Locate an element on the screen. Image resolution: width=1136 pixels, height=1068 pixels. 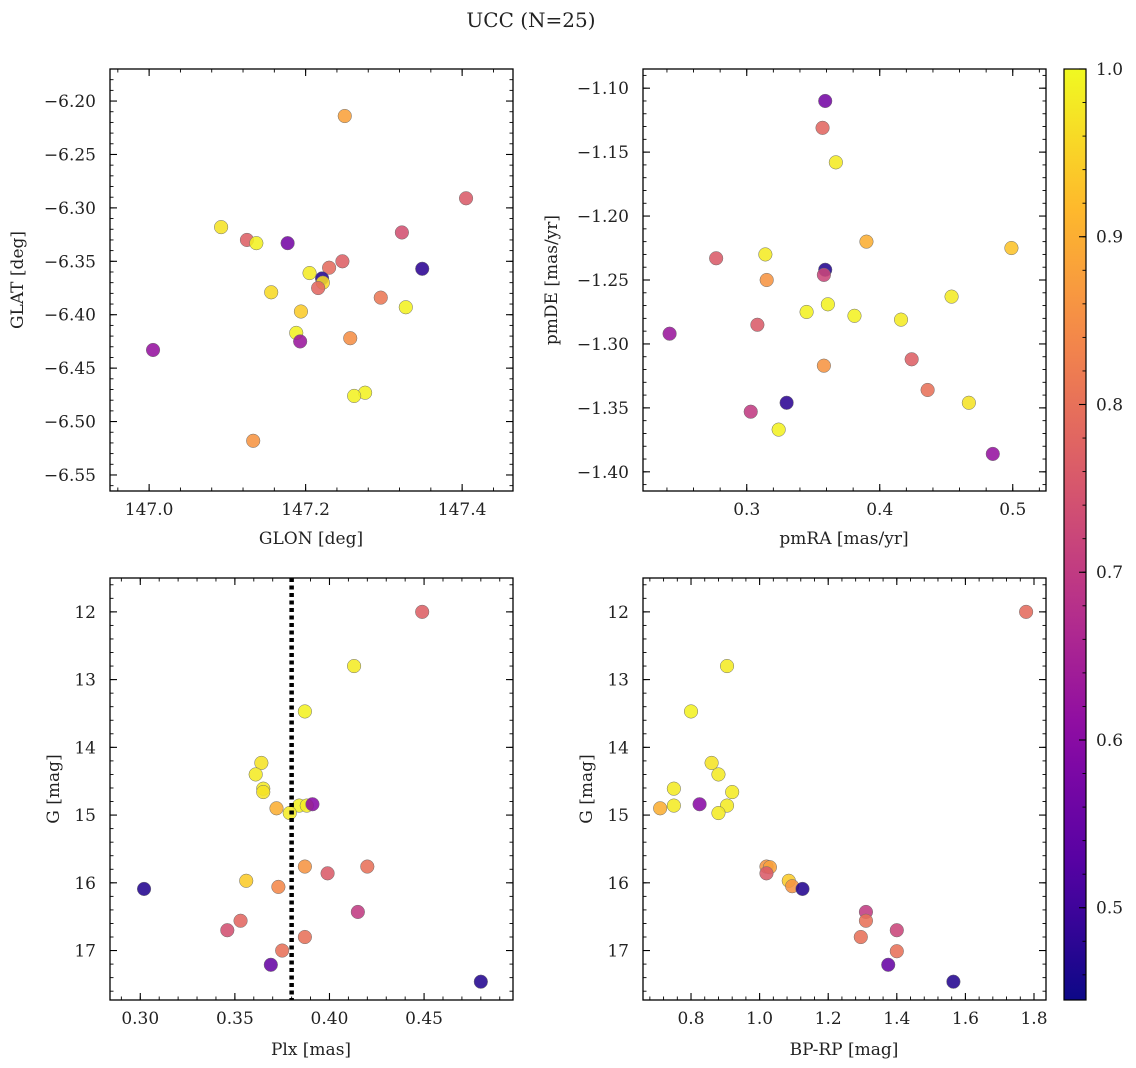
x-tick-label: 1.0 is located at coordinates (759, 1019).